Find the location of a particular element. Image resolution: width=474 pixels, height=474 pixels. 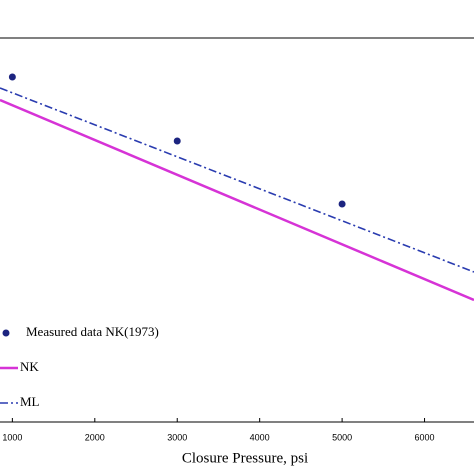

x-tick-label: 3000 is located at coordinates (177, 437).